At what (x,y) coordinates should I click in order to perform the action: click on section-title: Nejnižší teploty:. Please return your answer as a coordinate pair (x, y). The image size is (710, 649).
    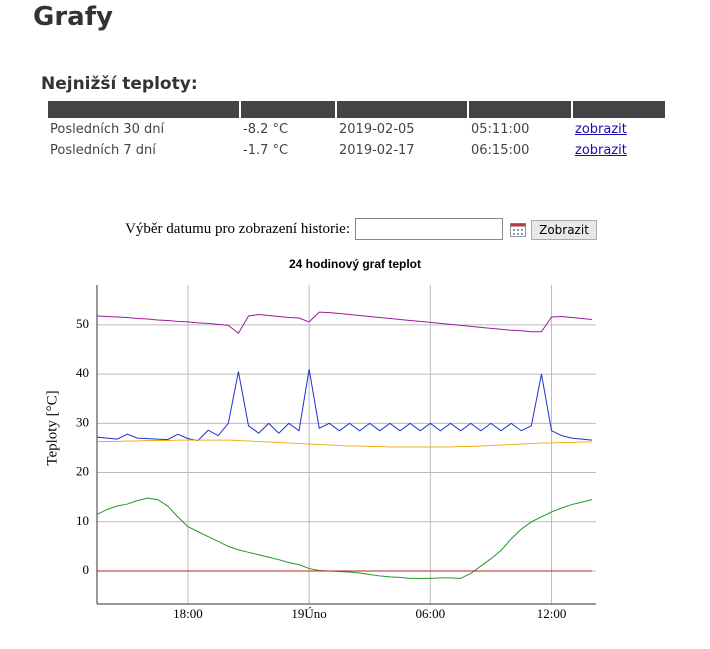
    Looking at the image, I should click on (119, 84).